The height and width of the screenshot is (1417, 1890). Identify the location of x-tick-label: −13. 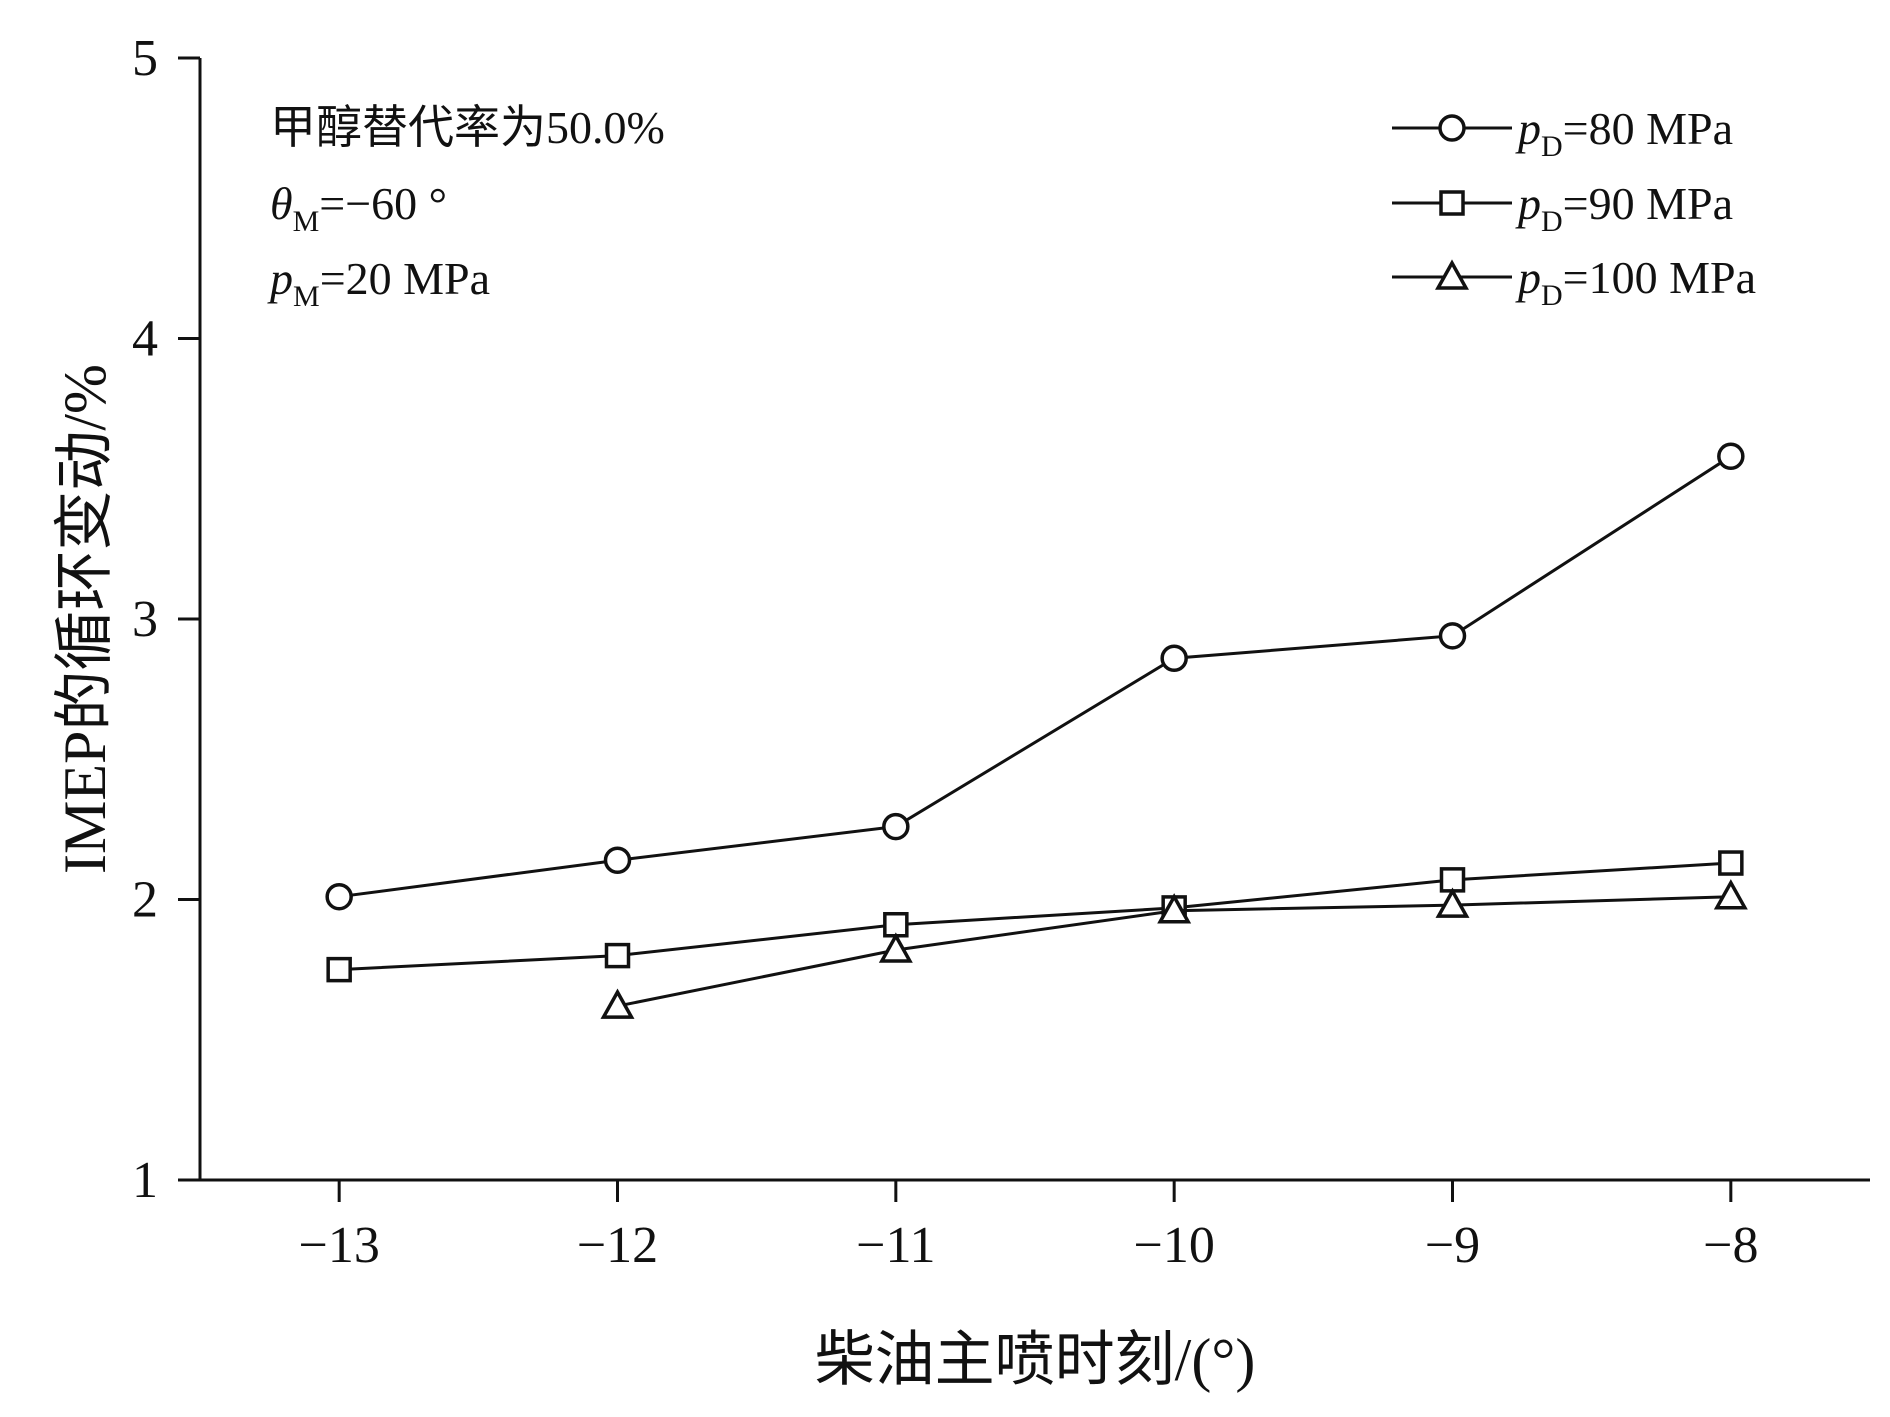
(339, 1245).